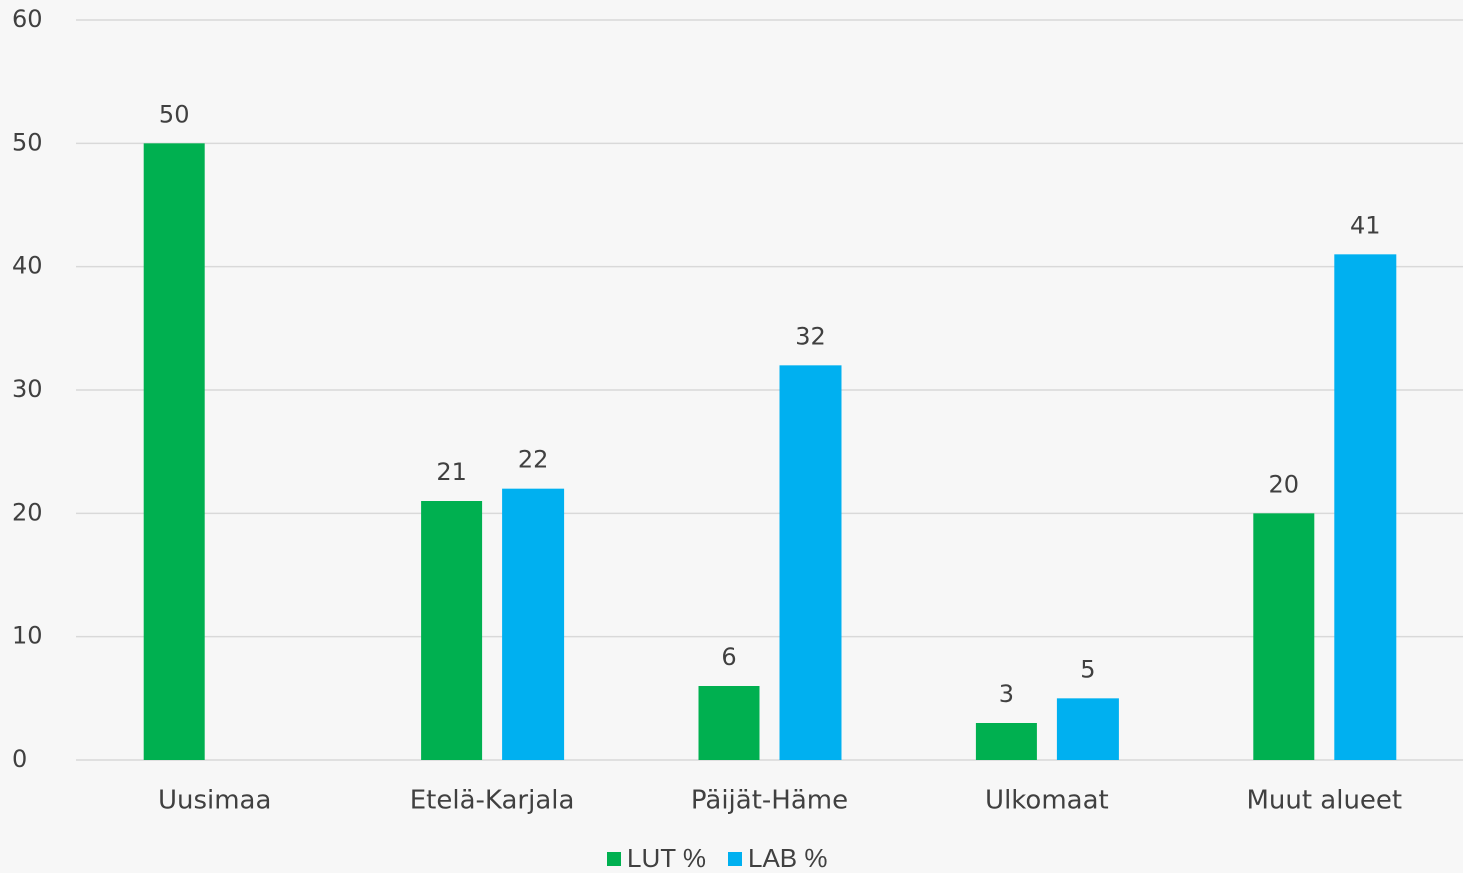 Image resolution: width=1463 pixels, height=873 pixels. Describe the element at coordinates (27, 19) in the screenshot. I see `y-tick-label: 60` at that location.